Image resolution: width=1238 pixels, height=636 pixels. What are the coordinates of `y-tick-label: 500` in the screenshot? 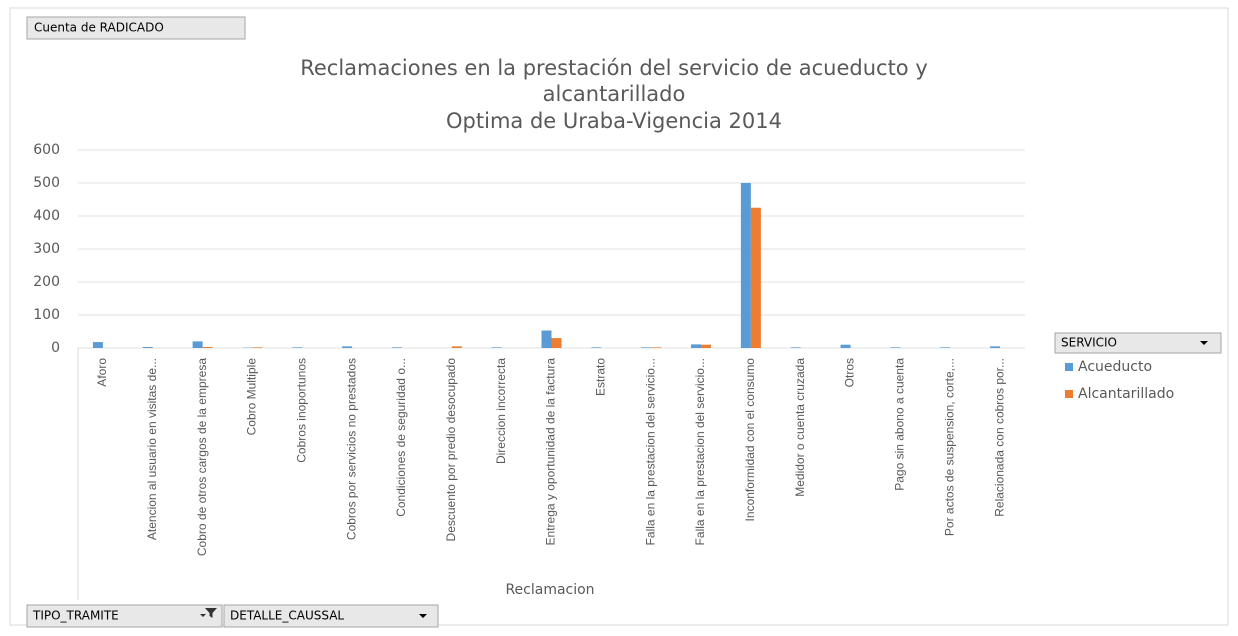 It's located at (46, 183).